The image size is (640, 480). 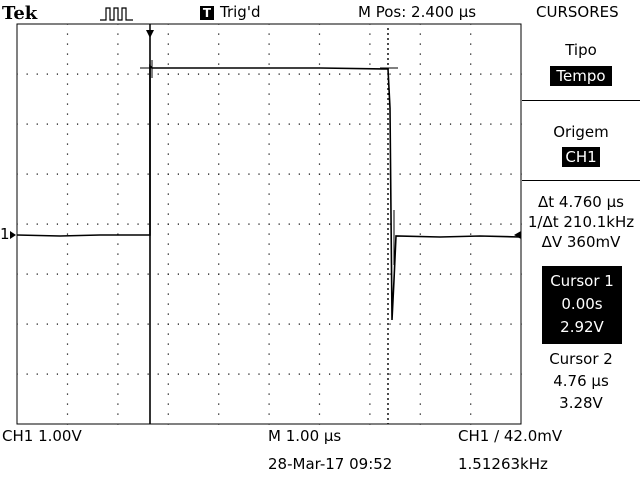 I want to click on cursor-2-label: Cursor 2, so click(x=581, y=359).